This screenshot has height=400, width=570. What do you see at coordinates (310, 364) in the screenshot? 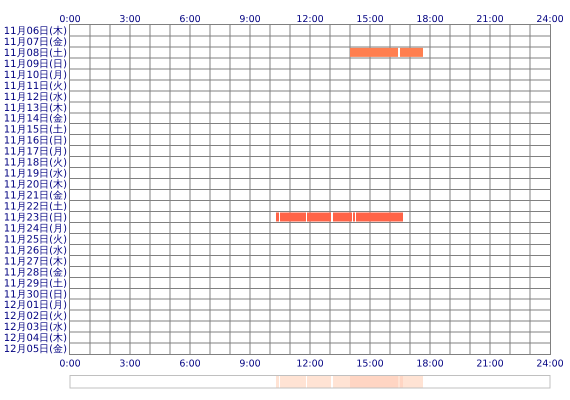
I see `x2-tick-label: 12:00` at bounding box center [310, 364].